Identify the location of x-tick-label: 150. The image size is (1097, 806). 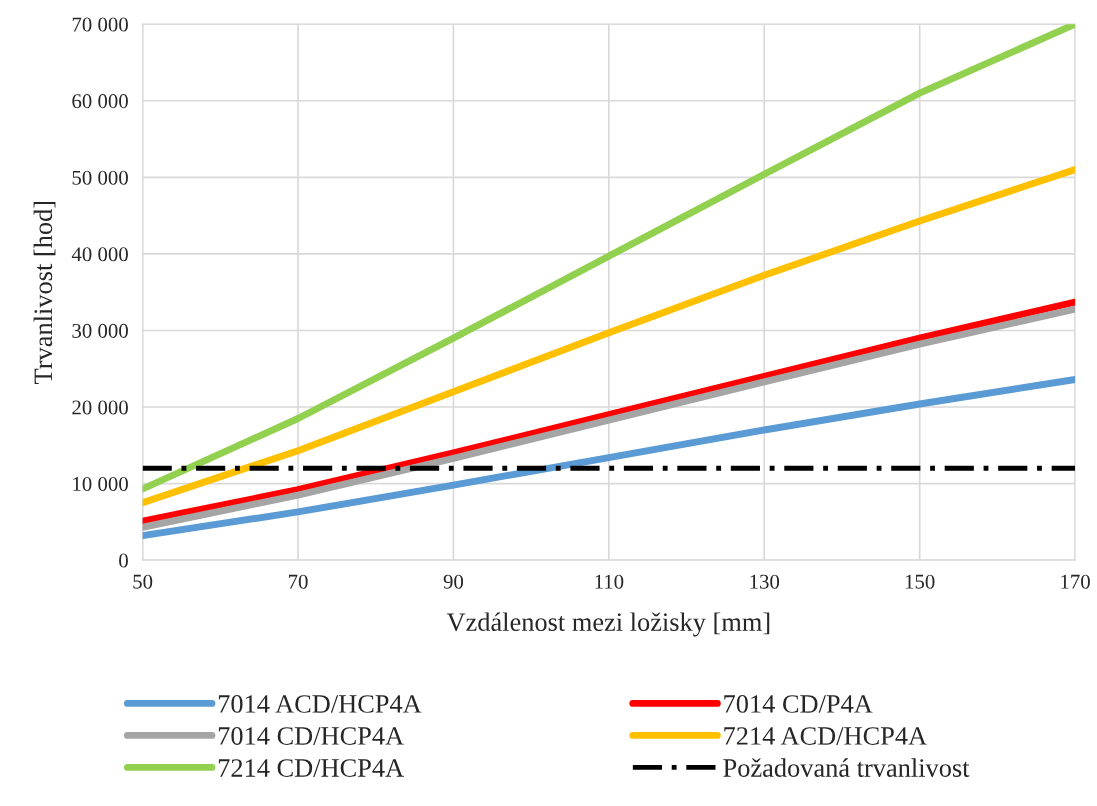
(920, 581).